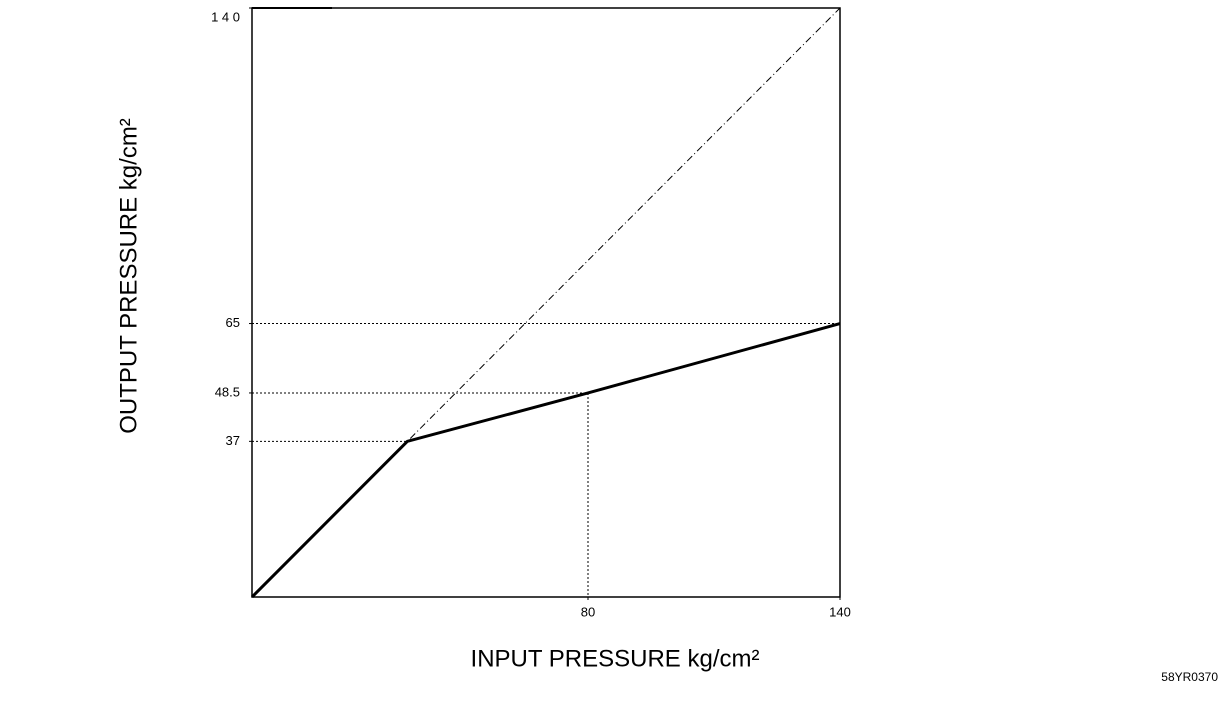 Image resolution: width=1232 pixels, height=702 pixels. Describe the element at coordinates (128, 276) in the screenshot. I see `y-axis-title: OUTPUT PRESSURE kg/cm²` at that location.